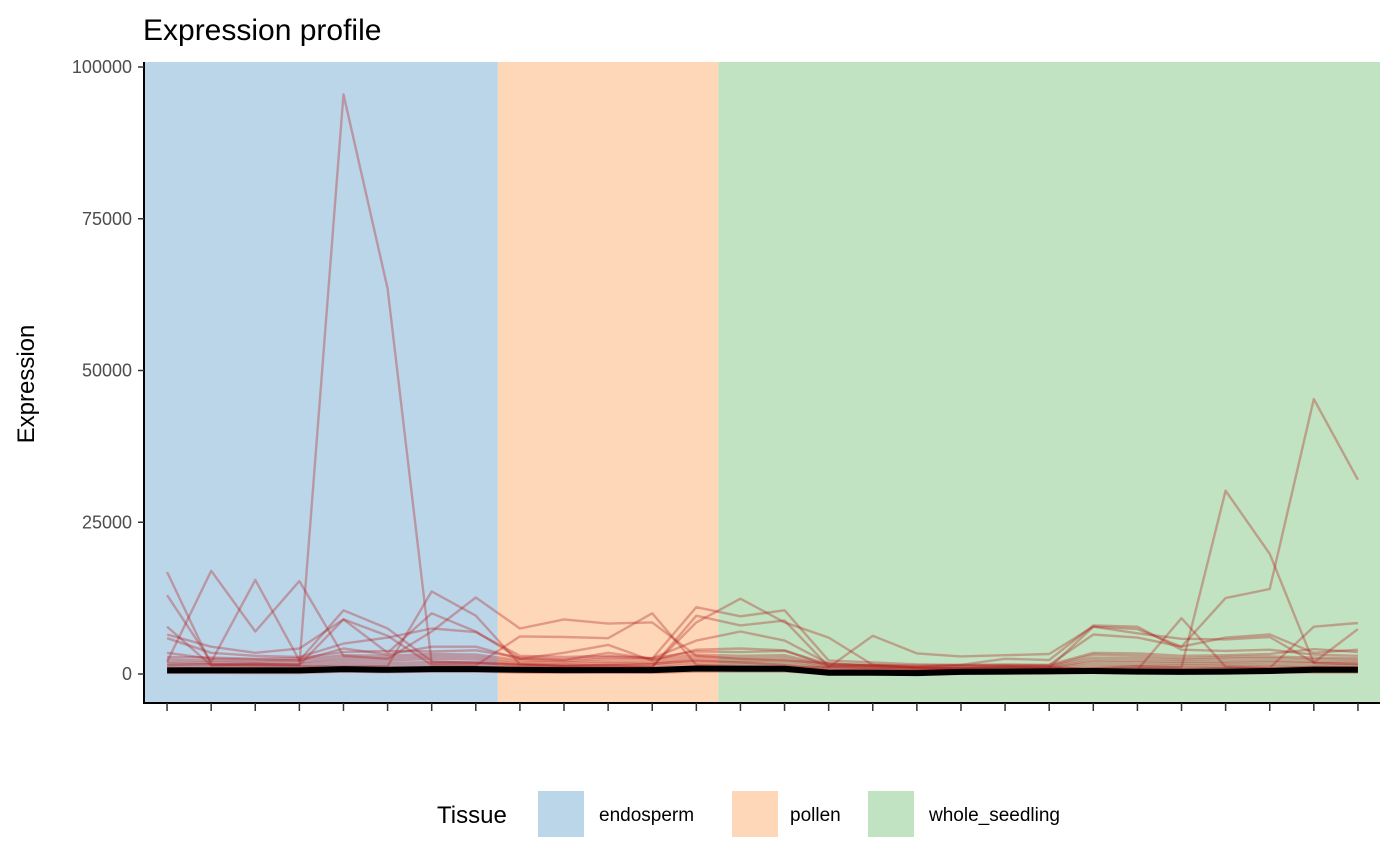 The height and width of the screenshot is (866, 1400). Describe the element at coordinates (472, 815) in the screenshot. I see `legend-title: Tissue` at that location.